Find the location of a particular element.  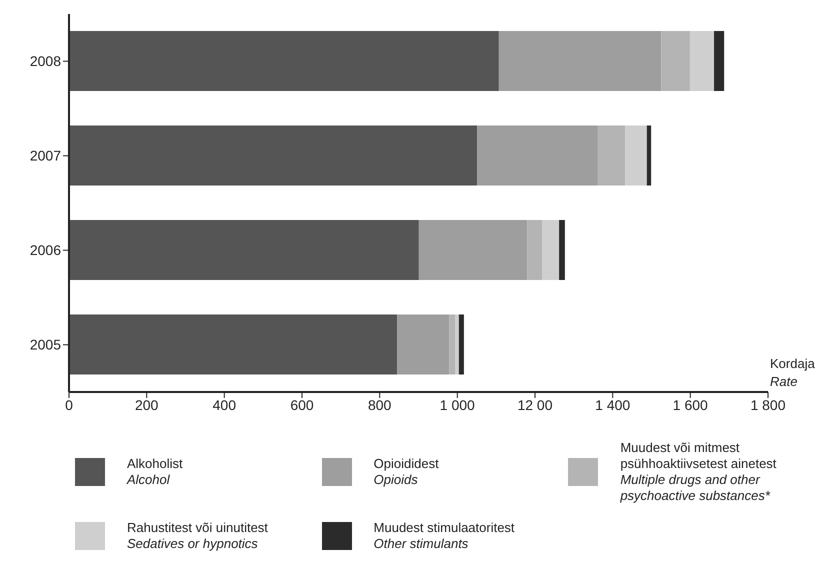

legend-label: Muudest või mitmest psühhoaktiivsetest ainetest Multiple drugs and other psychoactive substances* is located at coordinates (699, 472).